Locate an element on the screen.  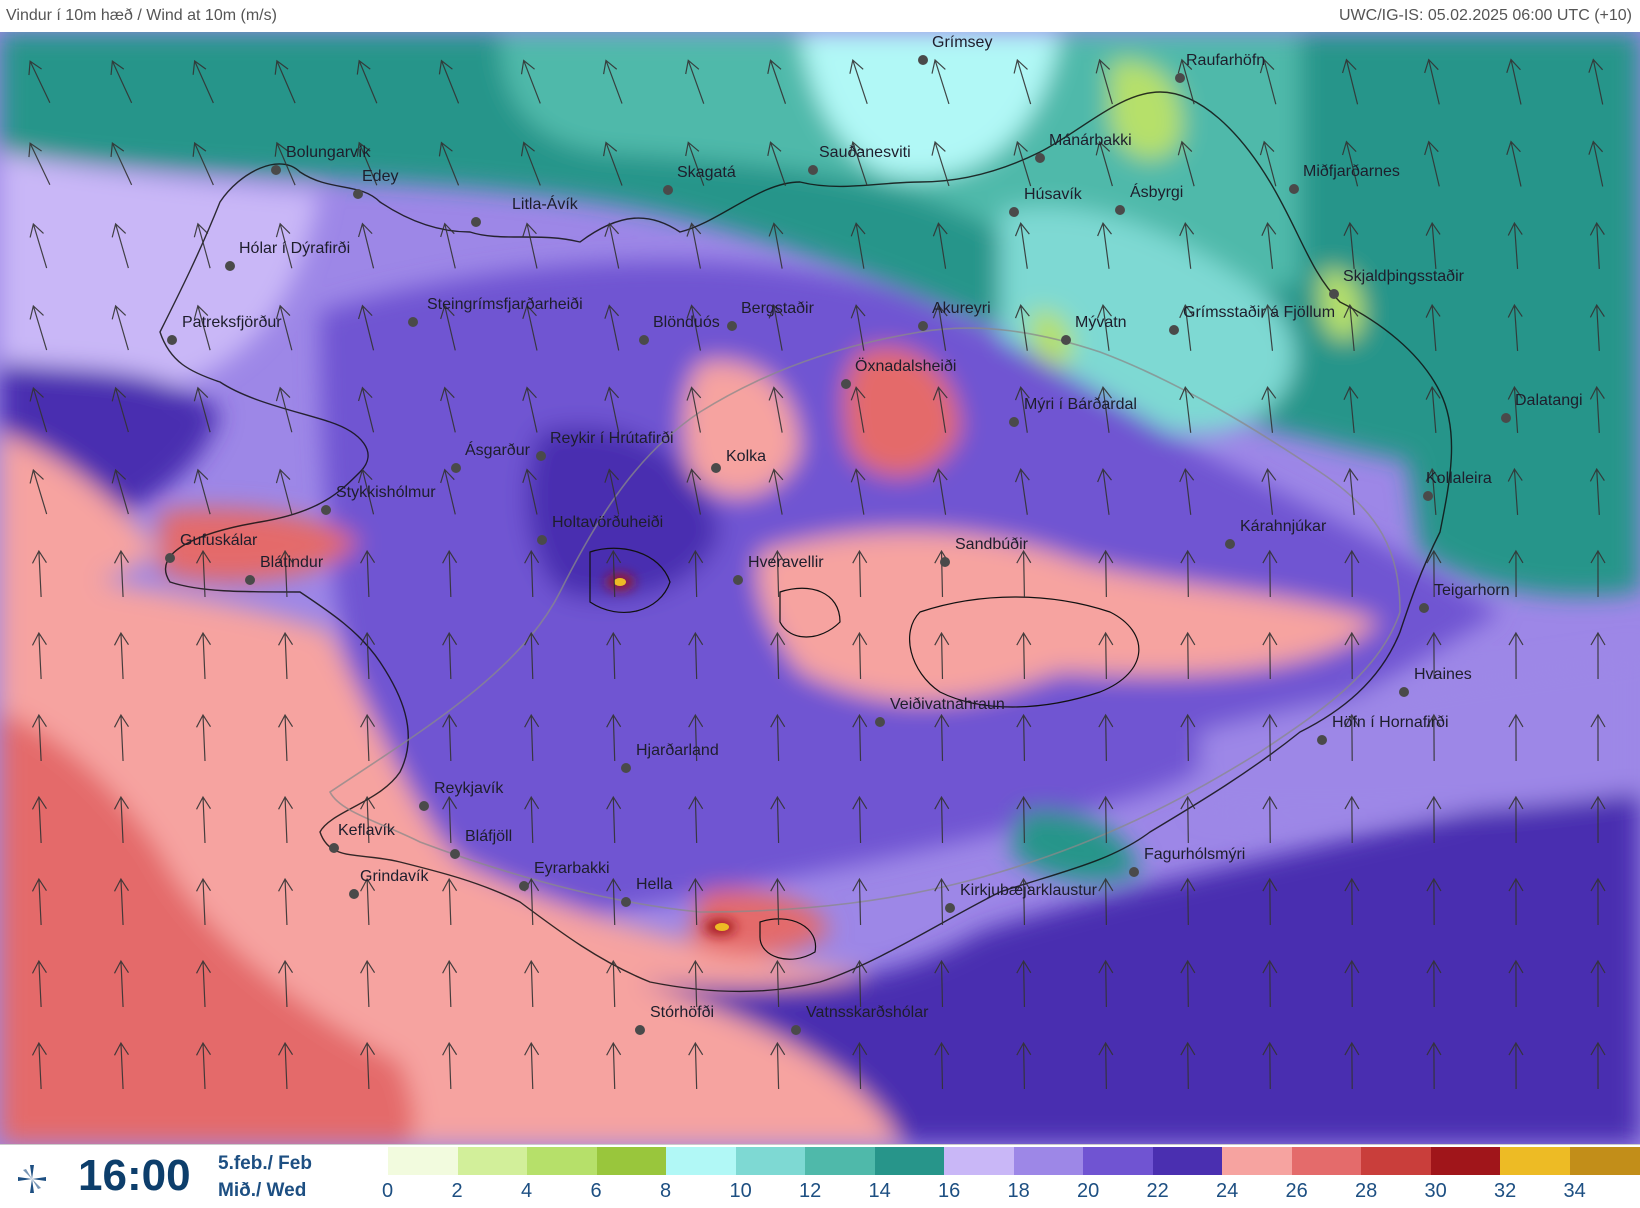
station-label: Gufuskálar is located at coordinates (219, 540).